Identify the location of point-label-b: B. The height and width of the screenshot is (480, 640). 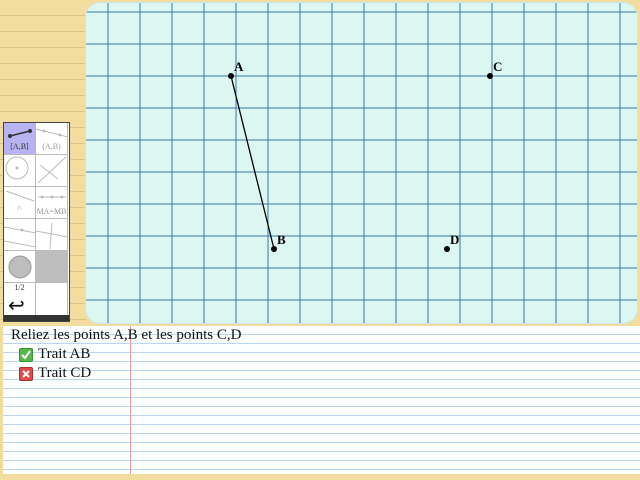
(281, 239).